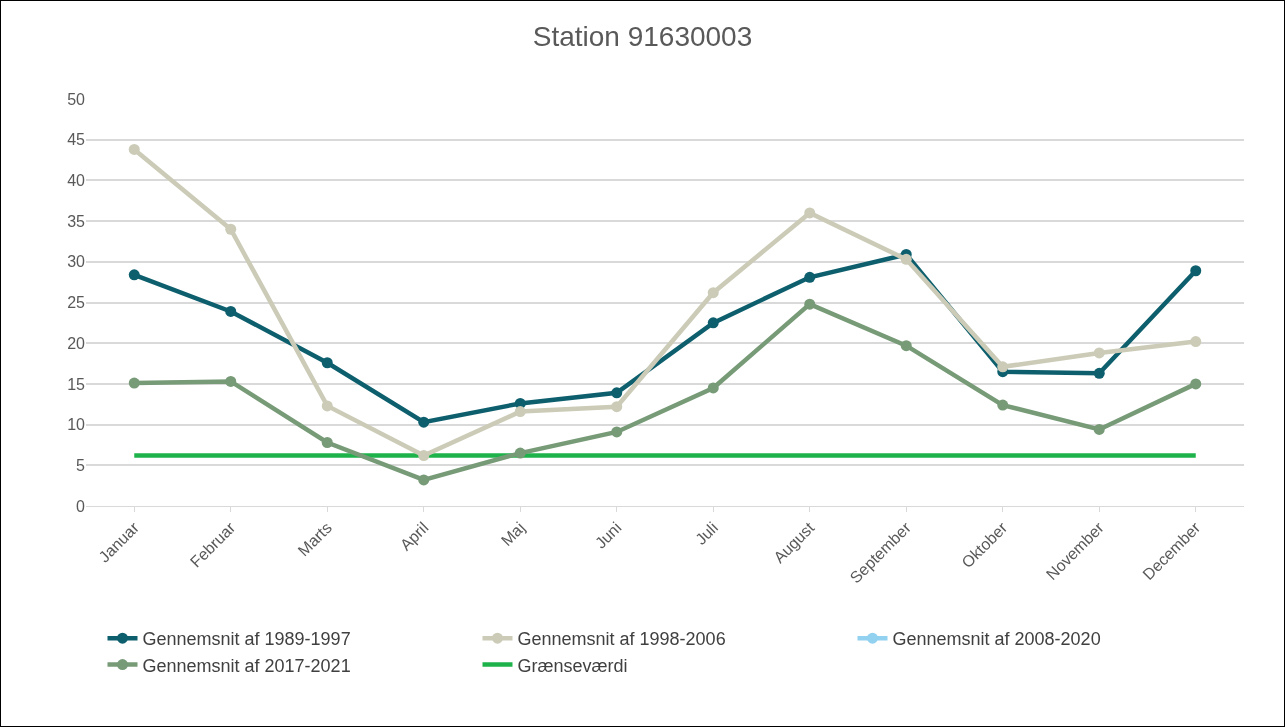 The image size is (1285, 727). Describe the element at coordinates (81, 465) in the screenshot. I see `y-tick-label: 5` at that location.